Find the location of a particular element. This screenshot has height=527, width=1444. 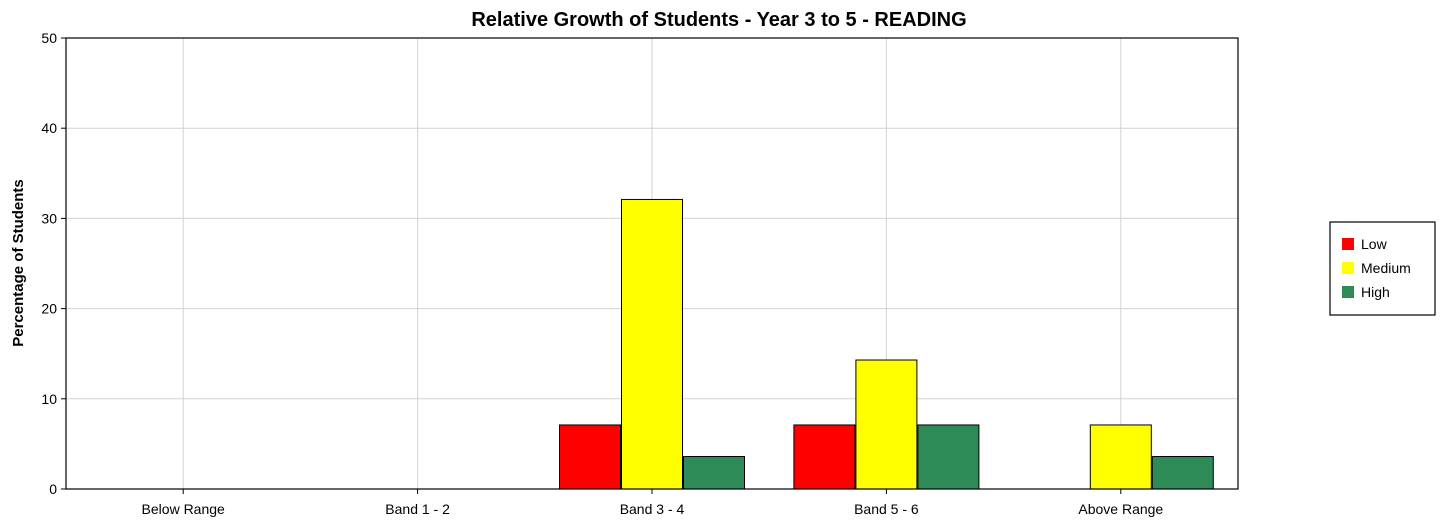

legend-swatch-medium is located at coordinates (1348, 268).